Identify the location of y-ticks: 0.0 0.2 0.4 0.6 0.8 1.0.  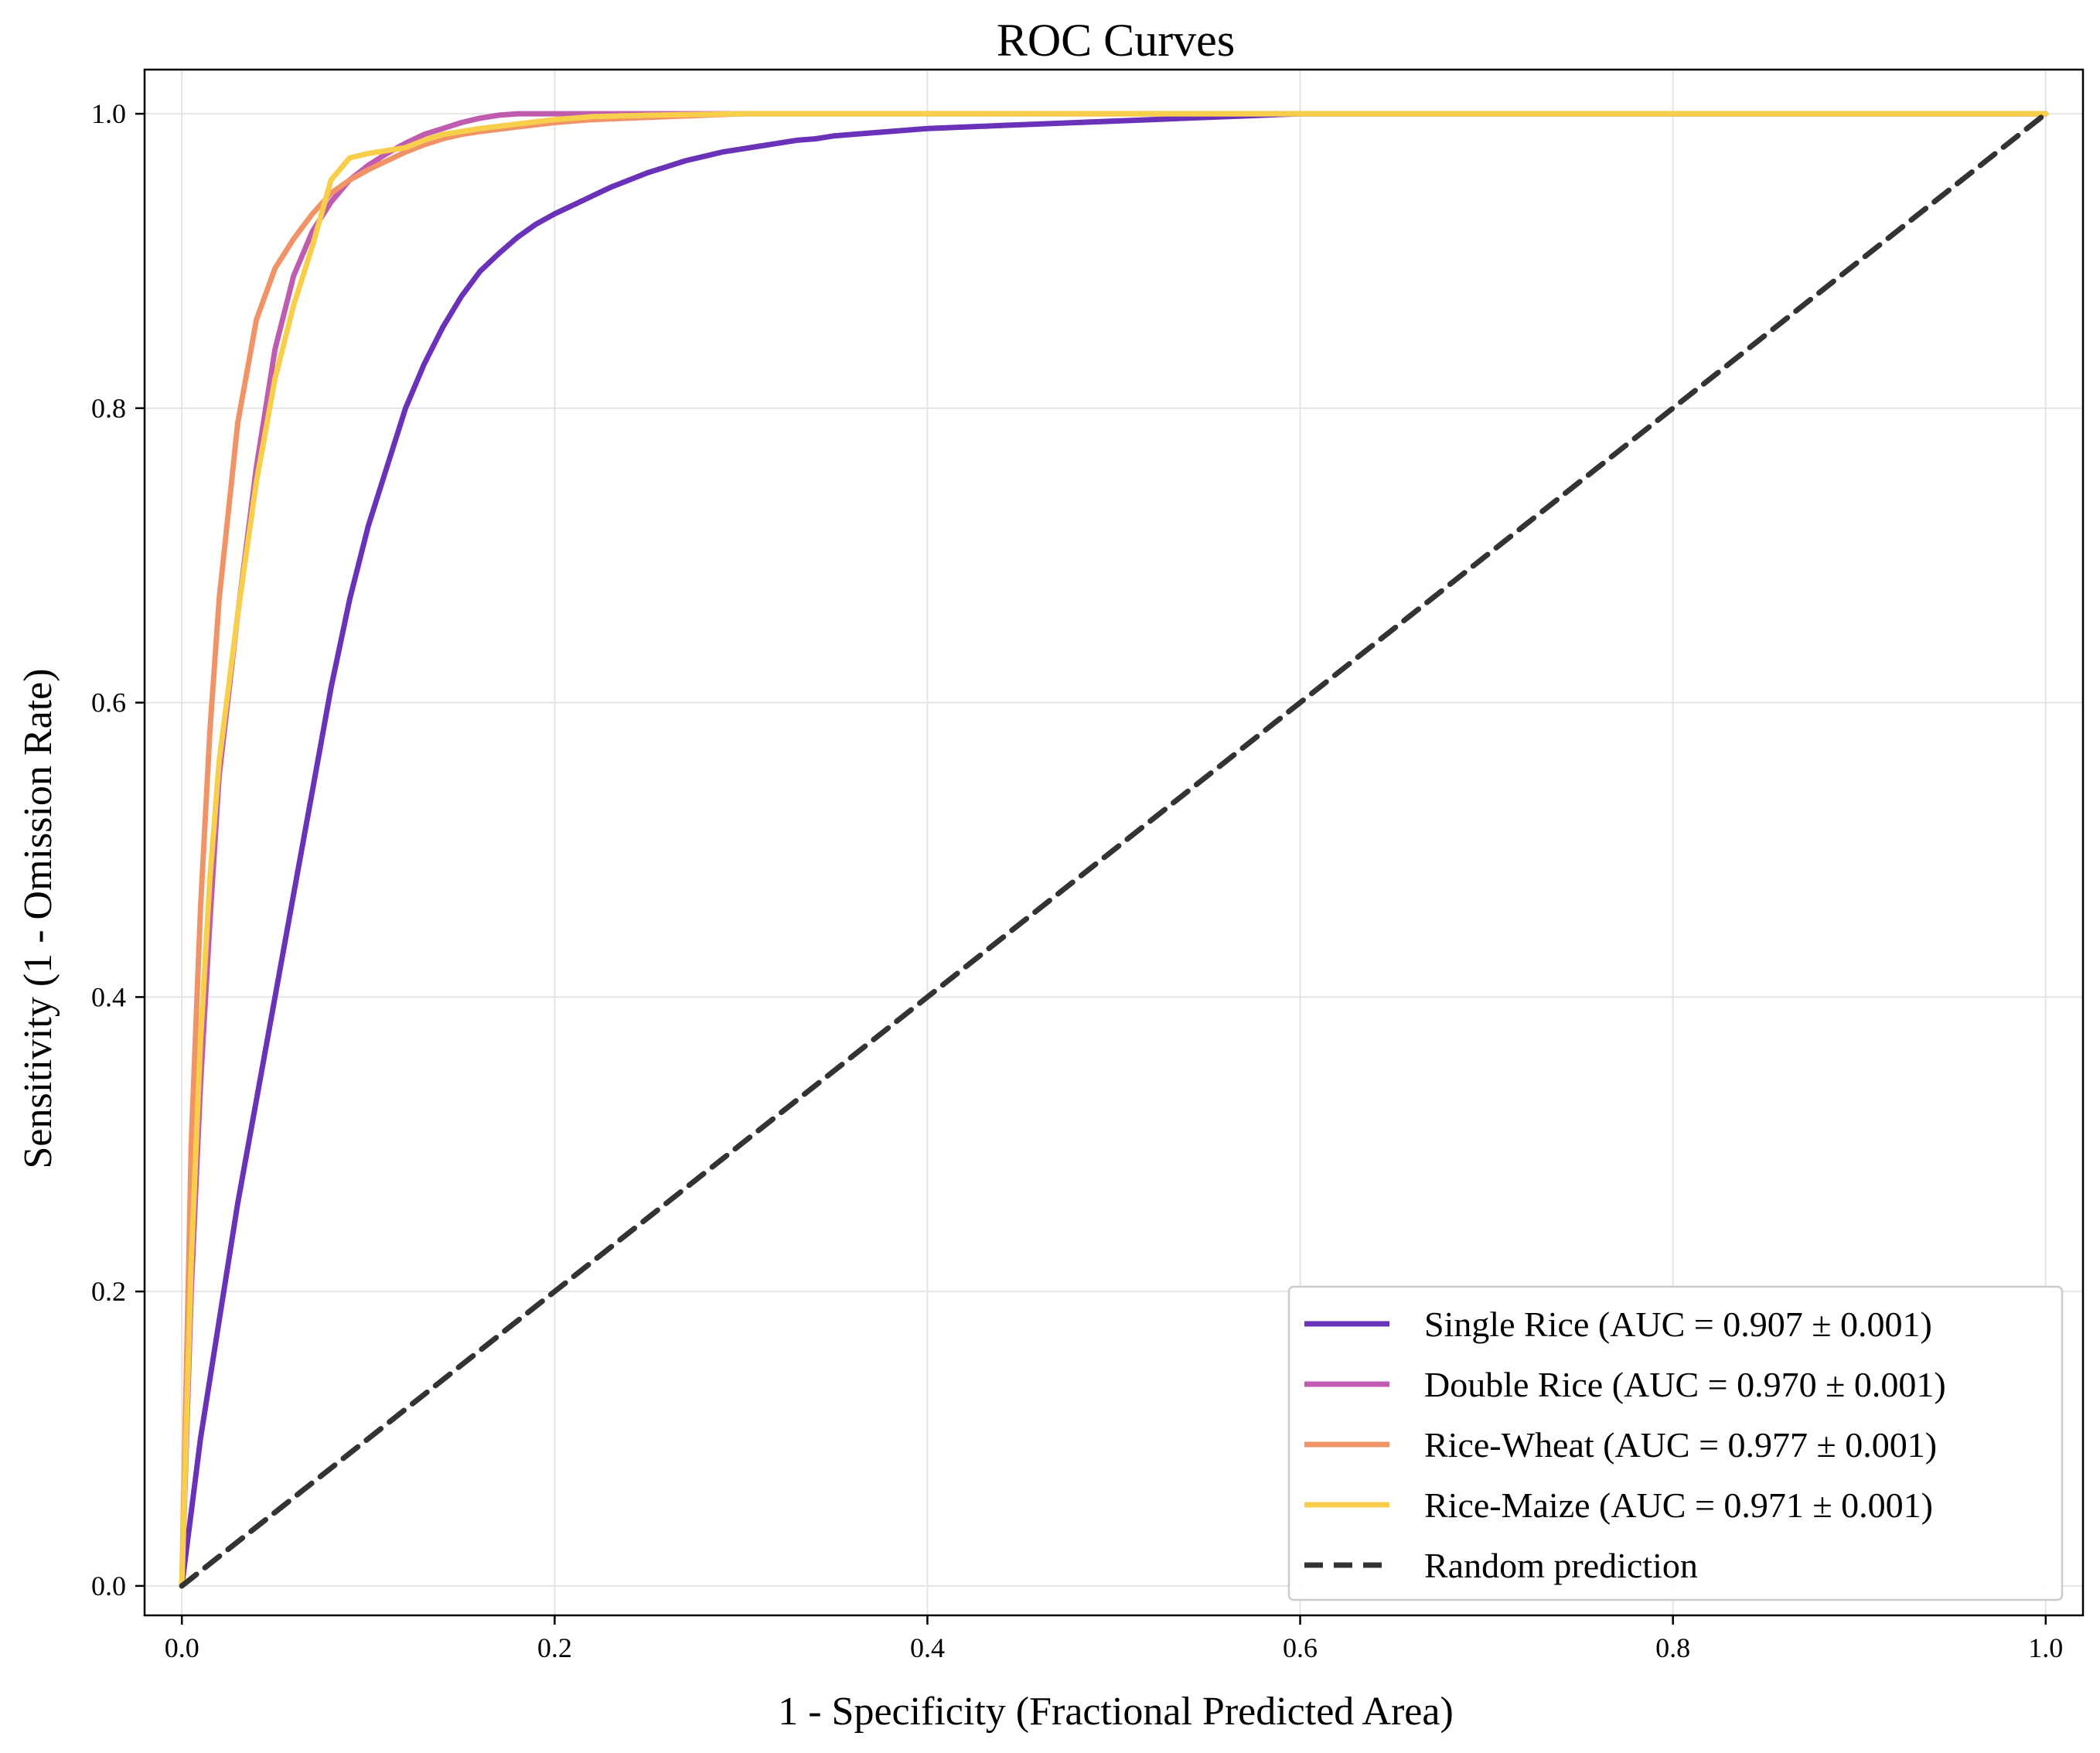
(118, 849).